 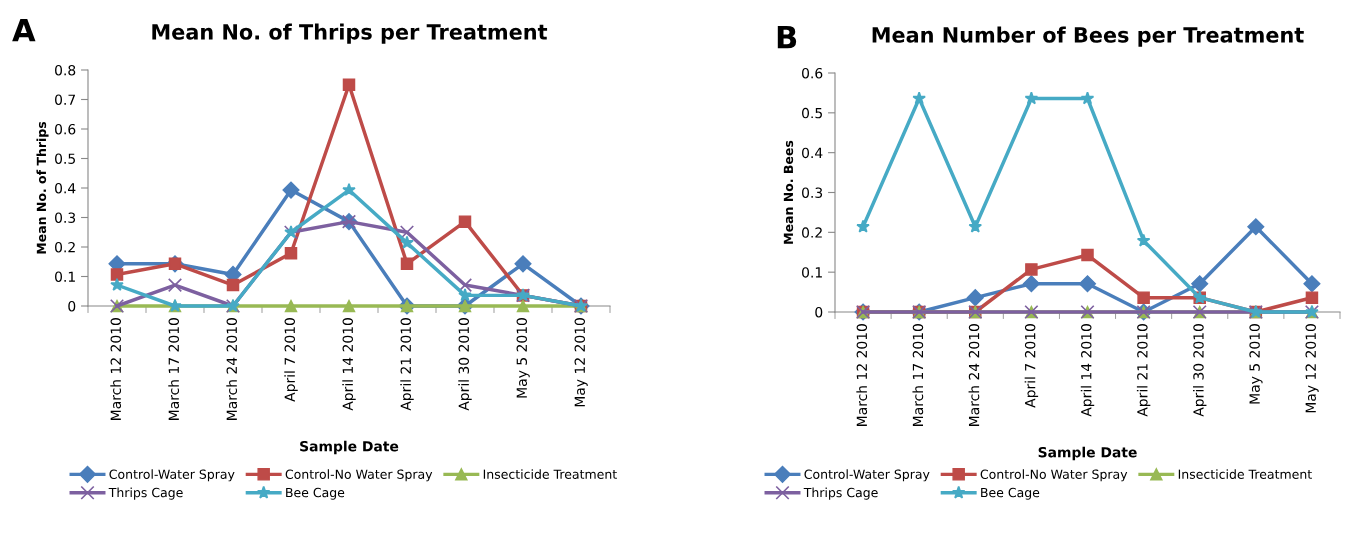 I want to click on y-tick-label: 0.8, so click(x=65, y=70).